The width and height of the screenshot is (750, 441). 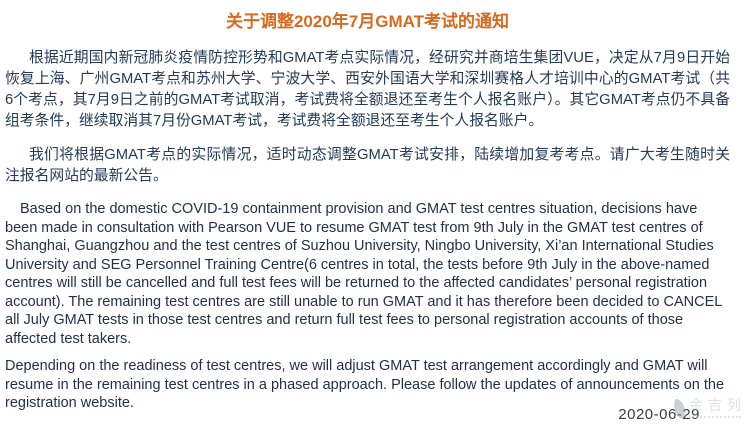 I want to click on notice-title: 关于调整2020年7月GMAT考试的通知, so click(x=367, y=21).